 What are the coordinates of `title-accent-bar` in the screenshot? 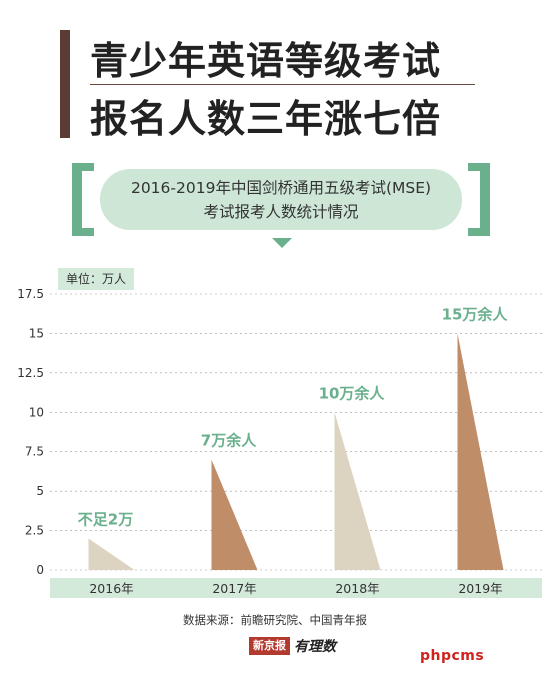 It's located at (65, 84).